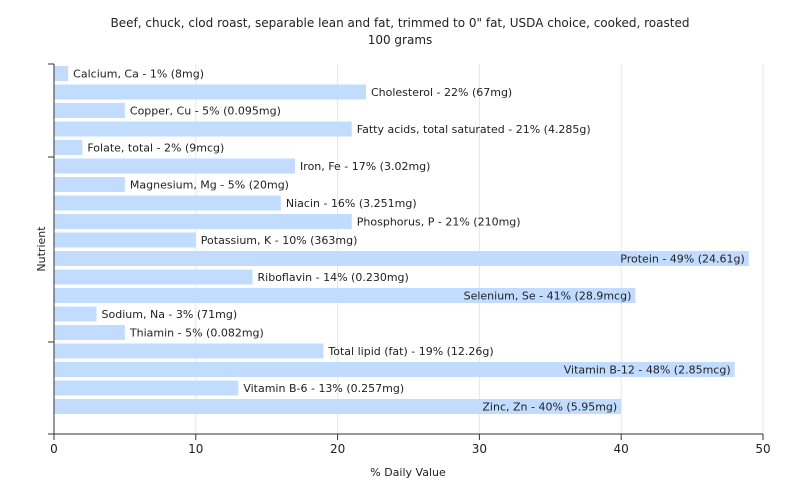  I want to click on bar-label: Potassium, K - 10% (363mg), so click(279, 240).